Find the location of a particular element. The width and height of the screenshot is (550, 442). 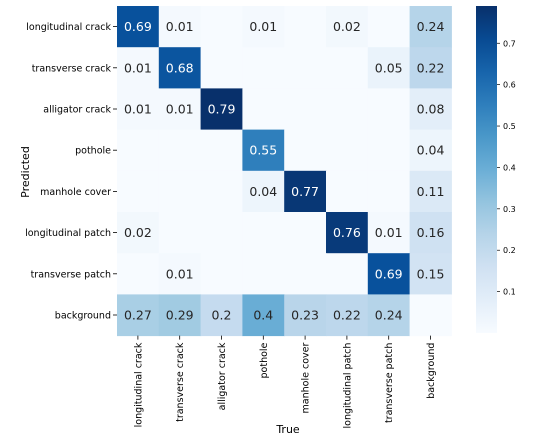

cell-value-label: 0.16 is located at coordinates (431, 232).